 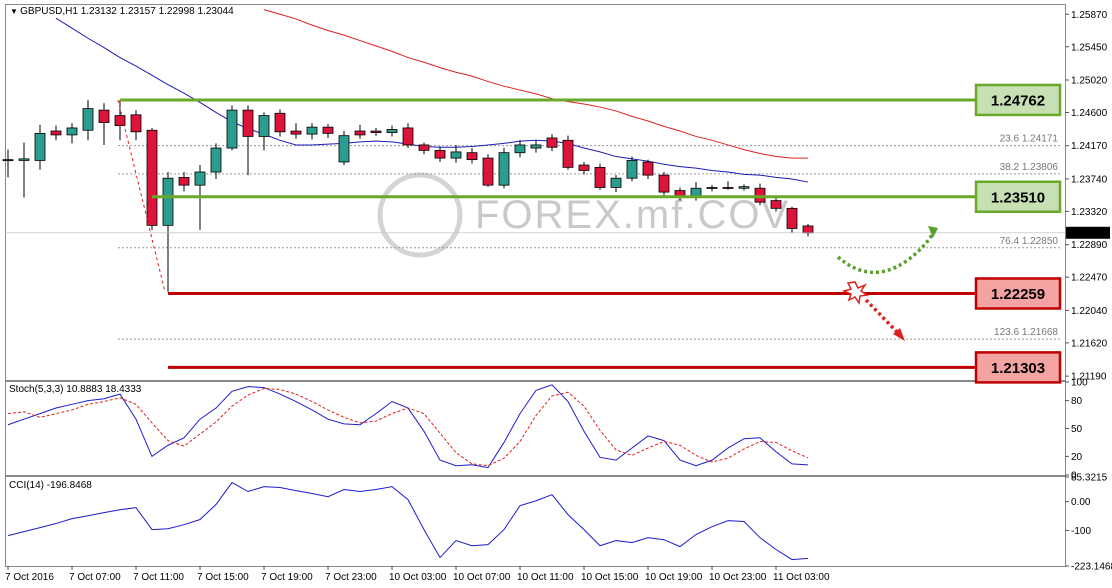 I want to click on x-tick-label: 7 Oct 23:00, so click(x=351, y=577).